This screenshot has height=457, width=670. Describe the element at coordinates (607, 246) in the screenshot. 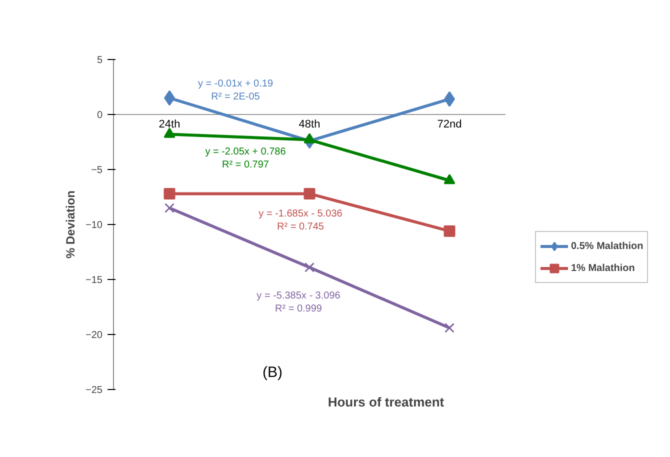

I see `legend-label: 0.5% Malathion` at that location.